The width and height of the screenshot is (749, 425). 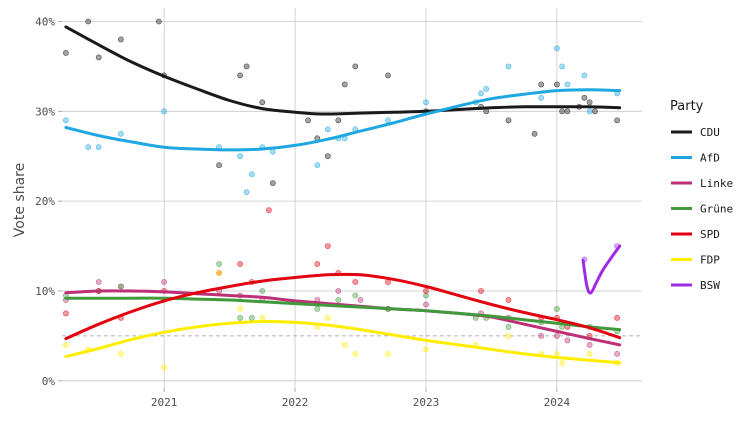 What do you see at coordinates (343, 120) in the screenshot?
I see `trend-line-afd` at bounding box center [343, 120].